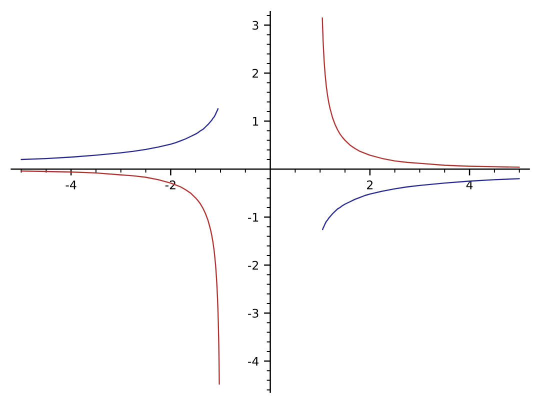 Image resolution: width=540 pixels, height=403 pixels. Describe the element at coordinates (253, 313) in the screenshot. I see `y-tick-label: -3` at that location.